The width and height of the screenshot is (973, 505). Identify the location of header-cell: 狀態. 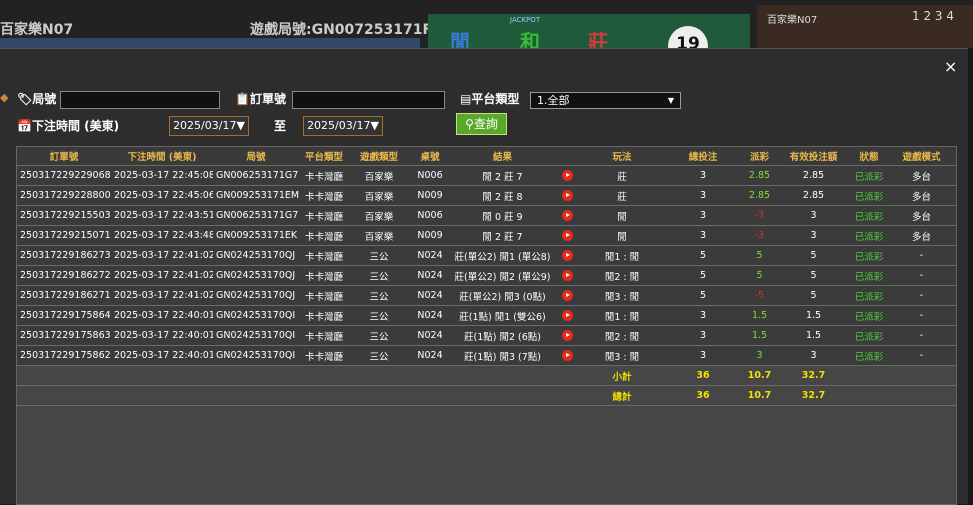
(869, 156).